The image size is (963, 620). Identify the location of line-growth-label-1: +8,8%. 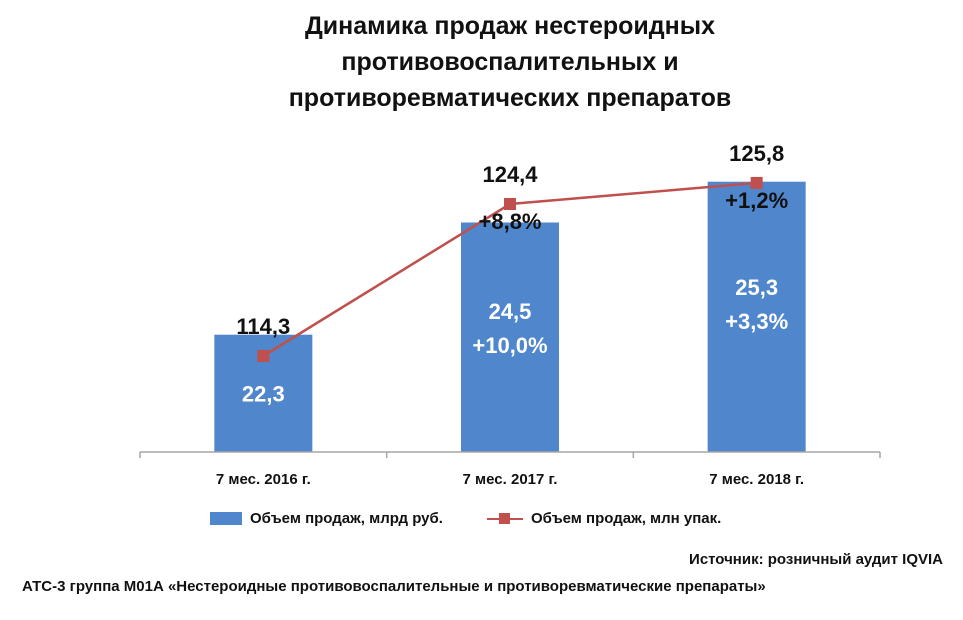
(510, 221).